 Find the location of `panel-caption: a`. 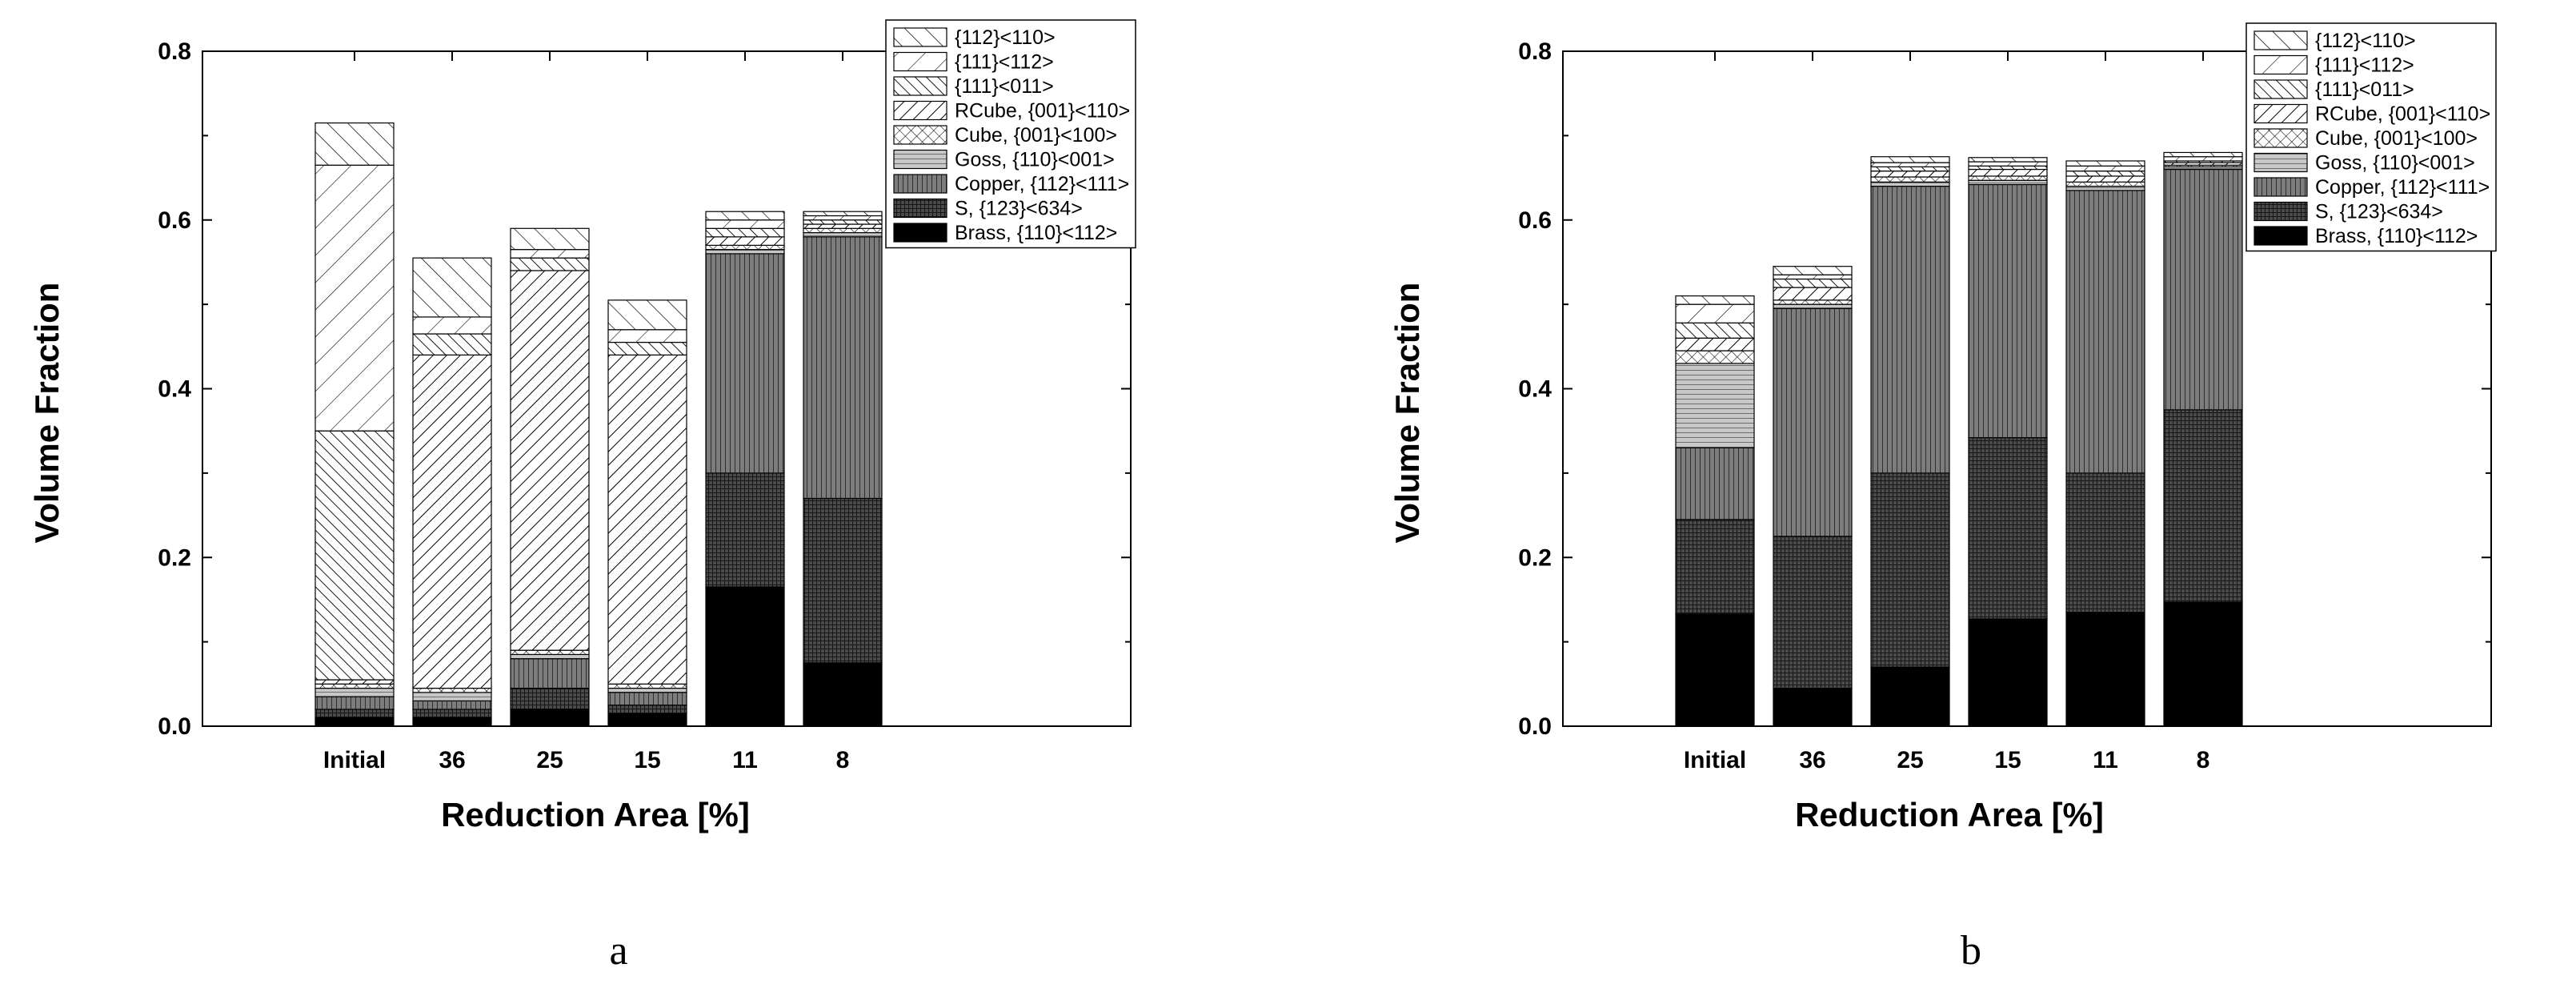

panel-caption: a is located at coordinates (618, 951).